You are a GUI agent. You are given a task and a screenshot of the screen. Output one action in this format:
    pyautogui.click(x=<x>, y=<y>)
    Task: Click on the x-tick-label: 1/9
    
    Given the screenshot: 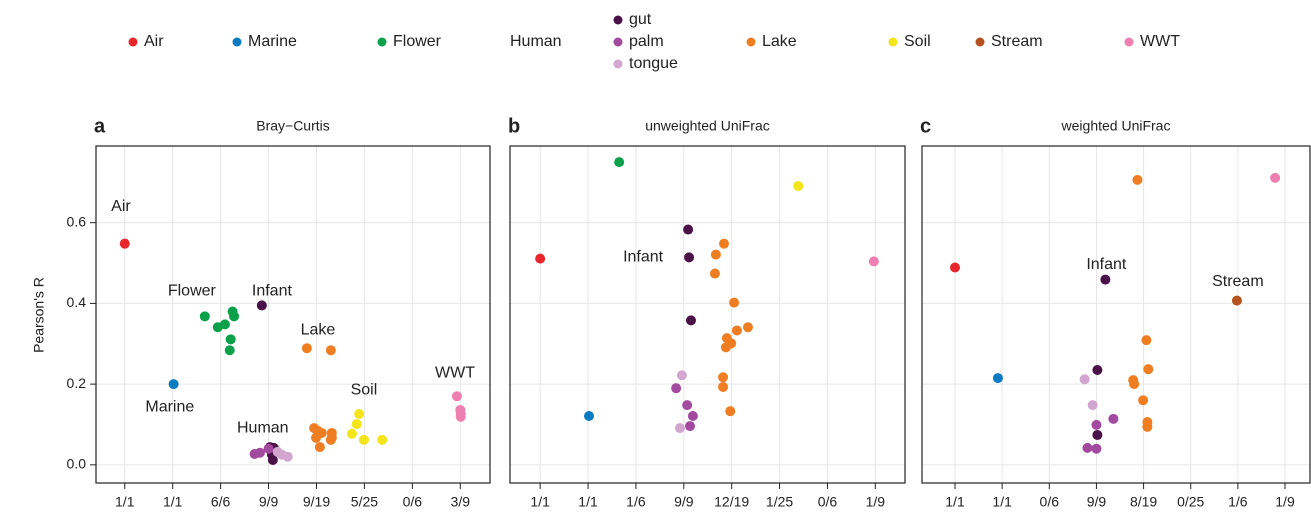 What is the action you would take?
    pyautogui.click(x=1285, y=502)
    